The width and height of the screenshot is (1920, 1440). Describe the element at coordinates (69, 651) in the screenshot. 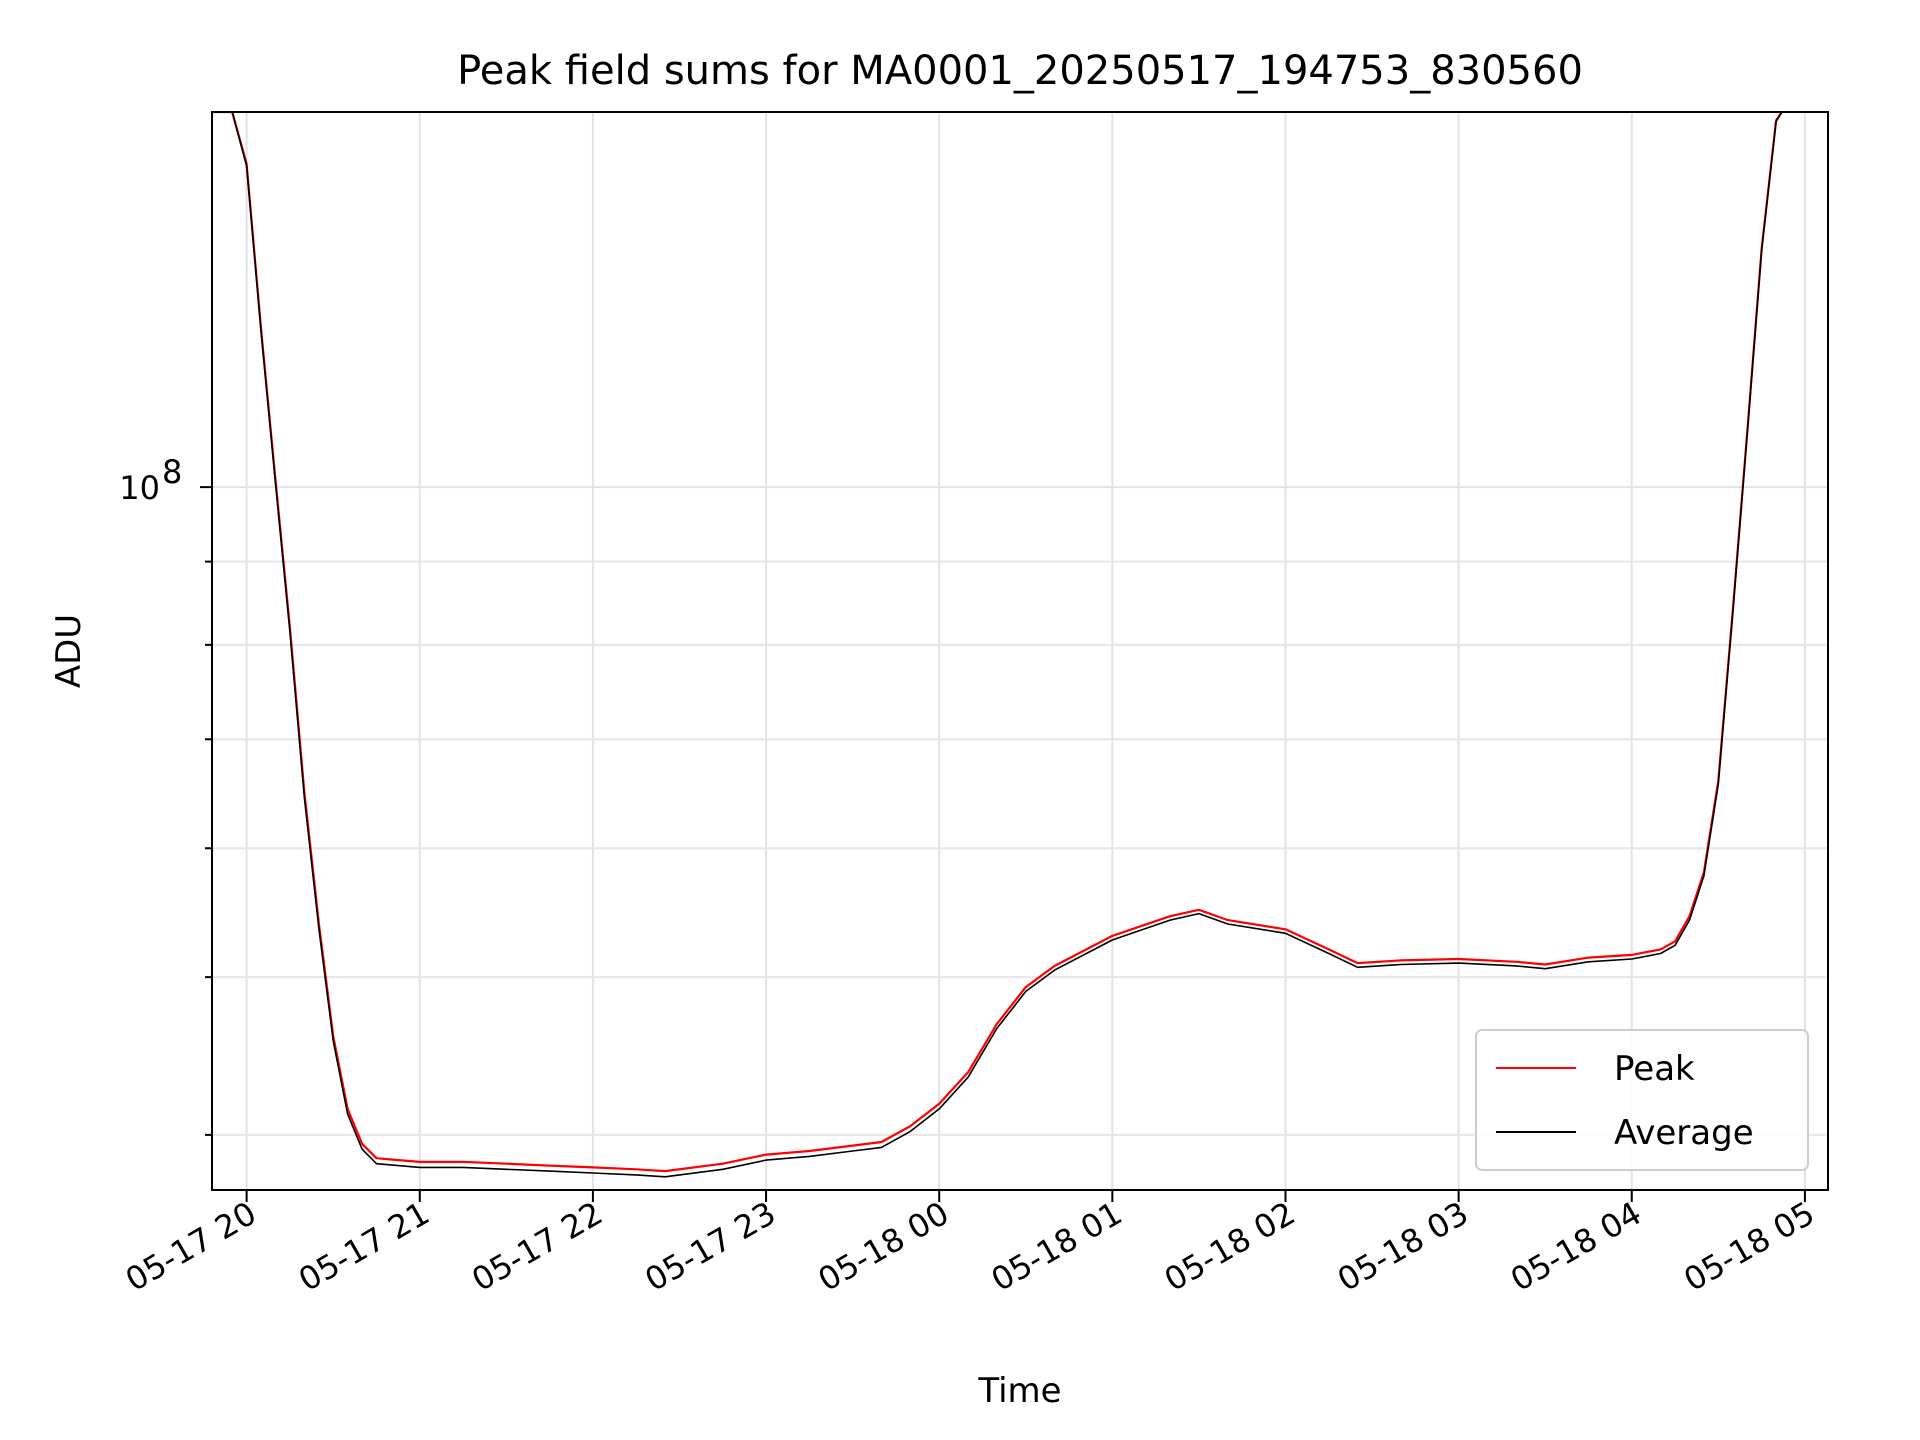

I see `y-axis-label: ADU` at that location.